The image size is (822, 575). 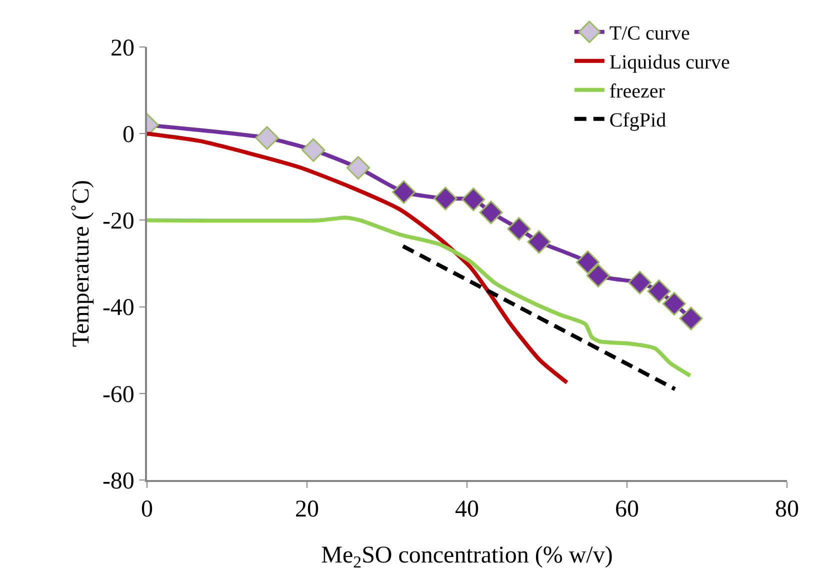 I want to click on y-tick-label: -60, so click(x=118, y=395).